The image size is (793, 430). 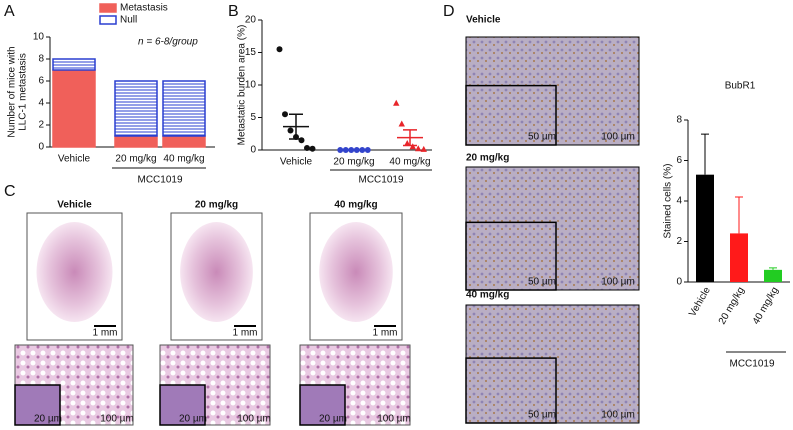 I want to click on y-tick-label: 15, so click(x=251, y=52).